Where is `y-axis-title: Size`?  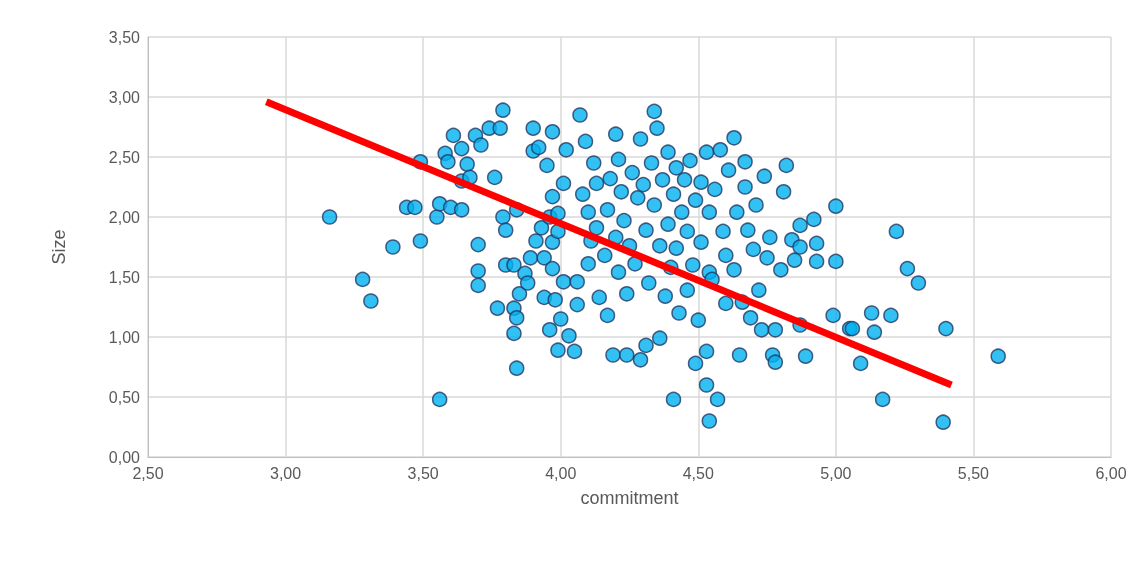 y-axis-title: Size is located at coordinates (59, 247).